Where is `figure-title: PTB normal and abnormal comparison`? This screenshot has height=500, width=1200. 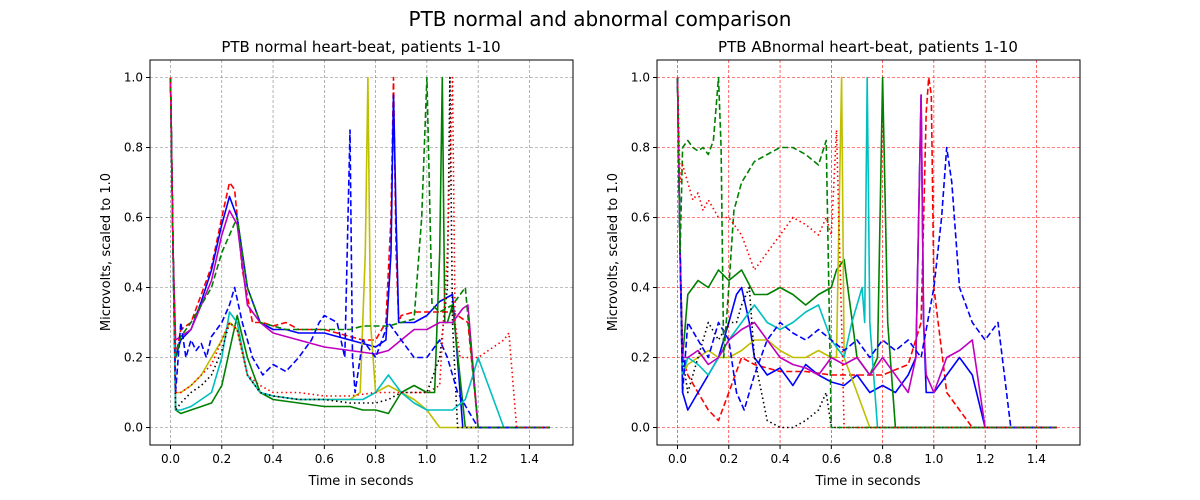 figure-title: PTB normal and abnormal comparison is located at coordinates (600, 19).